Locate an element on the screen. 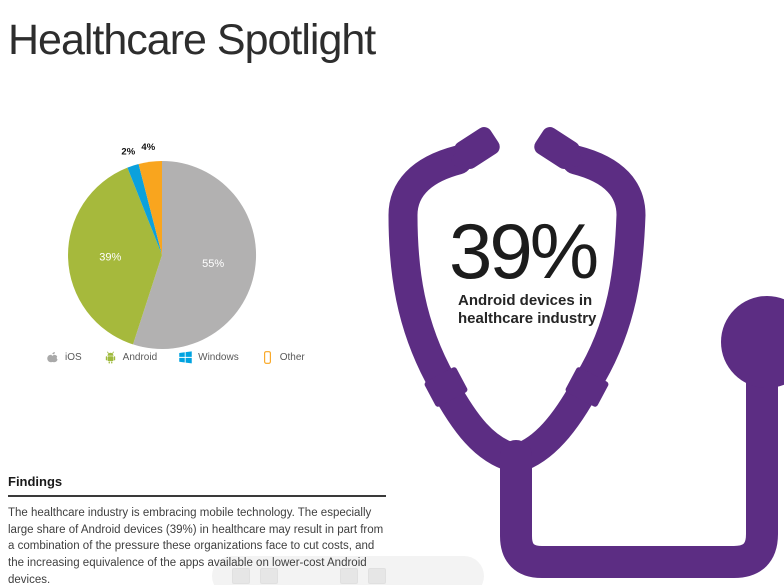  device-share-pie-chart: 55% 39% 2% 4% is located at coordinates (162, 245).